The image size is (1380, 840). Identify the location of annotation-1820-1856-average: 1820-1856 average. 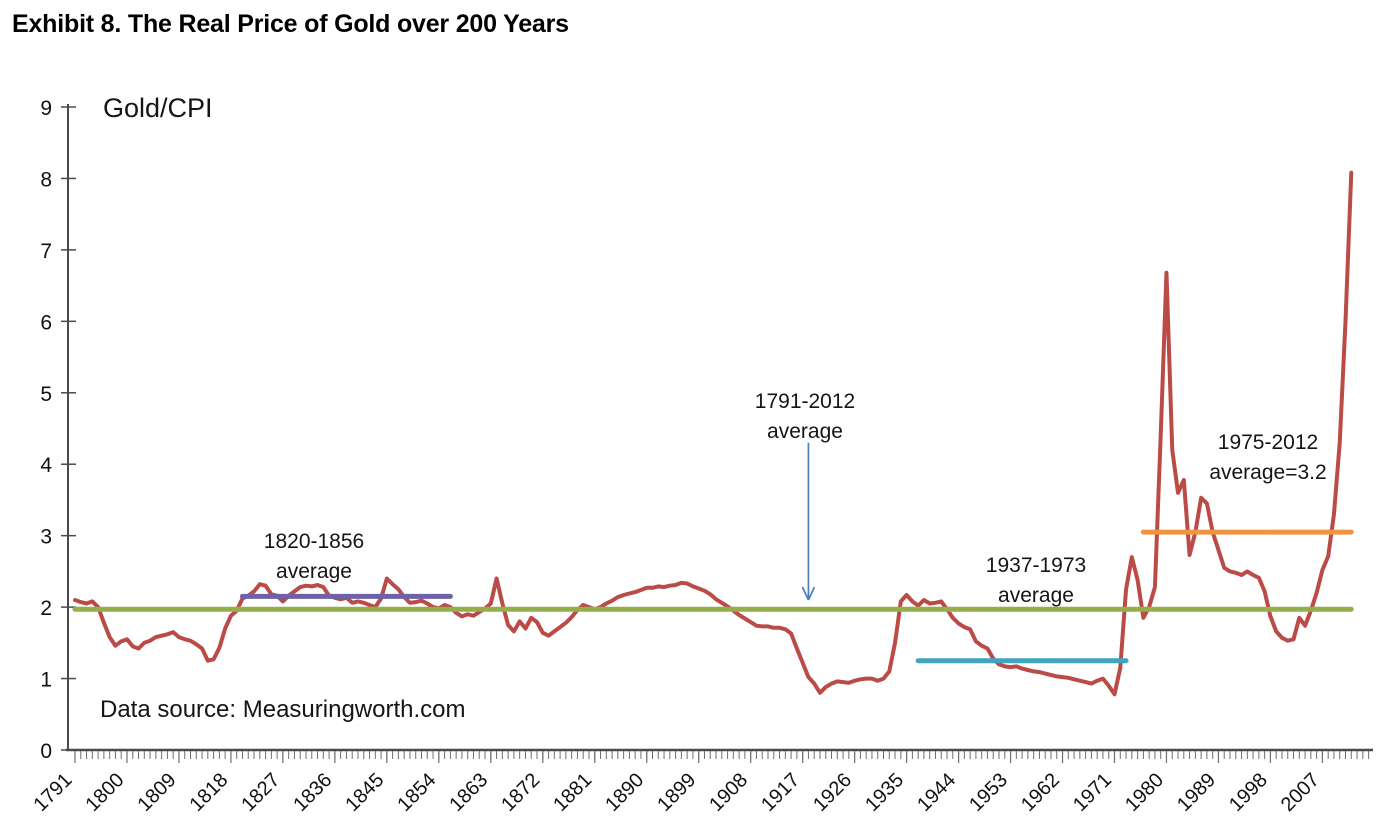
(314, 557).